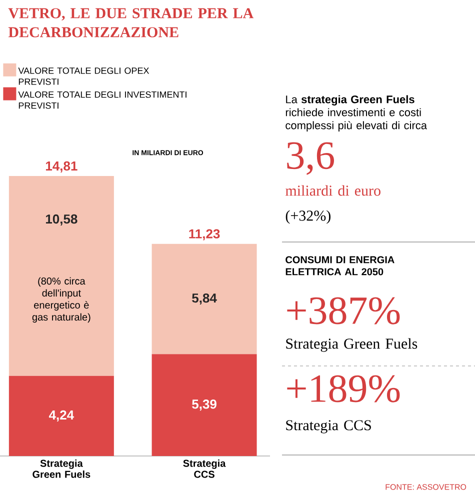 The height and width of the screenshot is (500, 475). Describe the element at coordinates (426, 487) in the screenshot. I see `source-note: FONTE: ASSOVETRO` at that location.